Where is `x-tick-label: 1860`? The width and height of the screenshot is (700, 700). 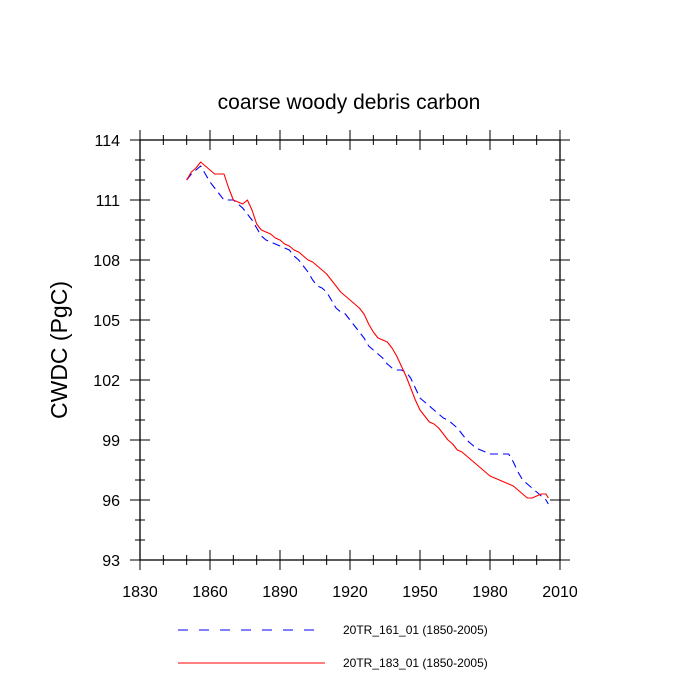 x-tick-label: 1860 is located at coordinates (210, 592).